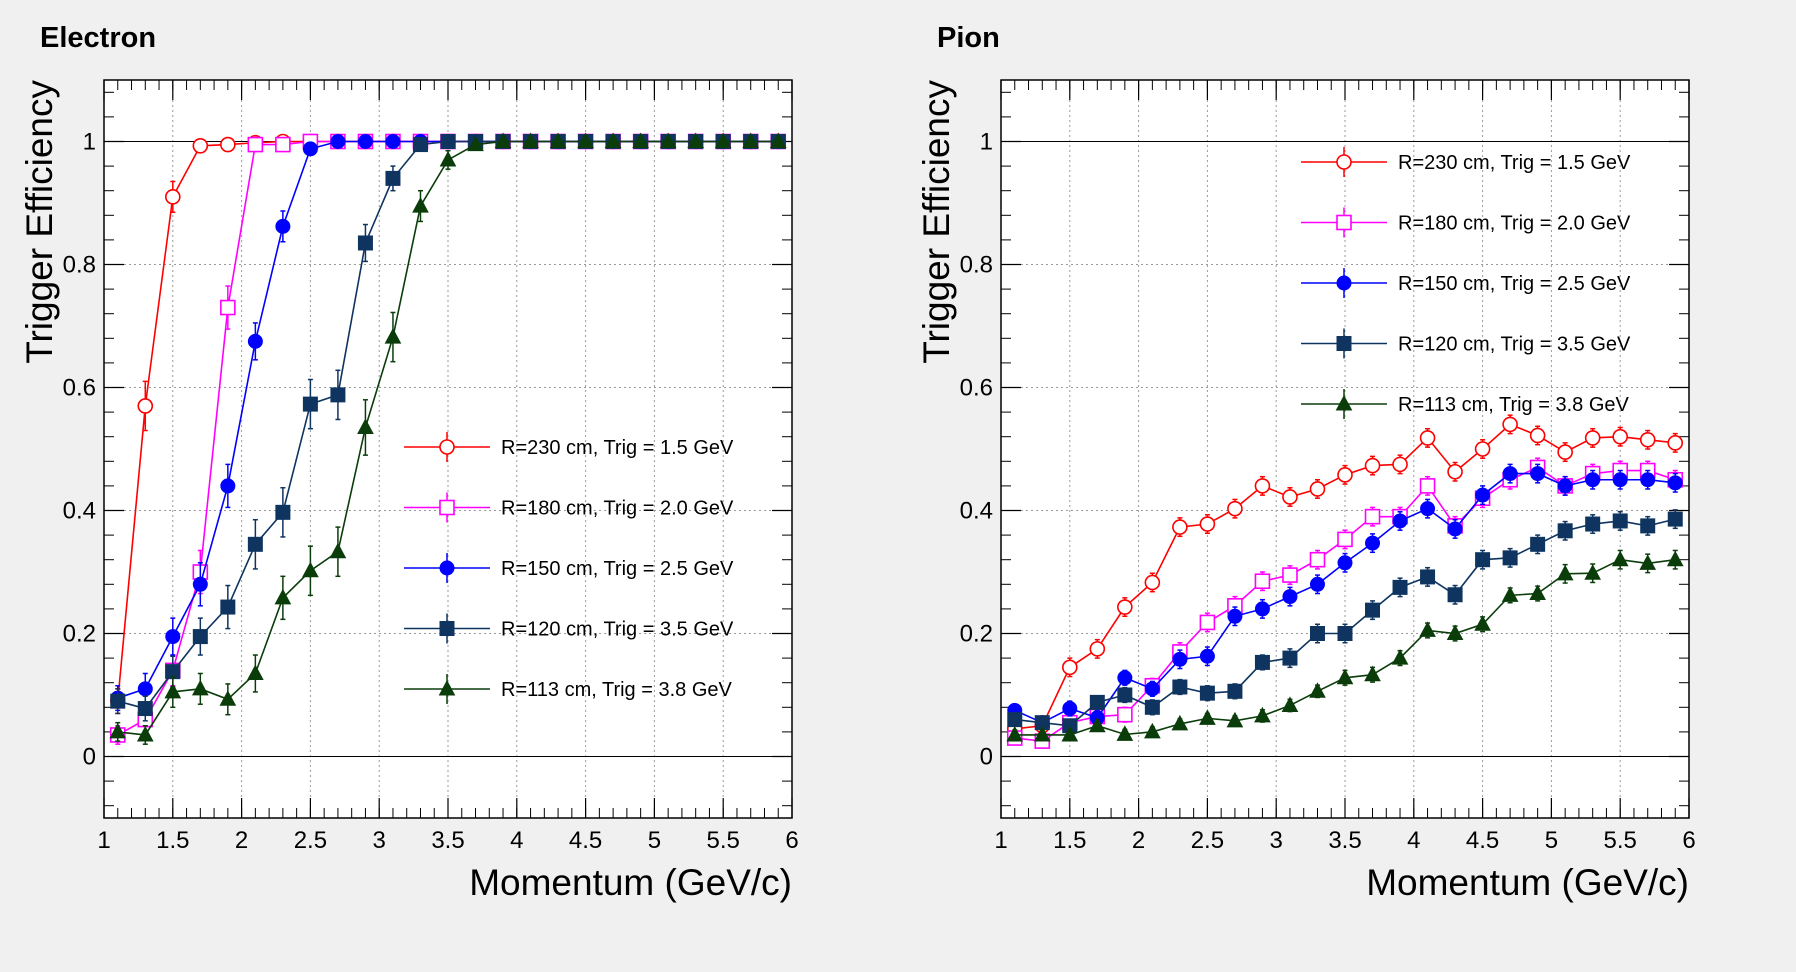 Image resolution: width=1796 pixels, height=972 pixels. What do you see at coordinates (103, 840) in the screenshot?
I see `x-tick-label: 1` at bounding box center [103, 840].